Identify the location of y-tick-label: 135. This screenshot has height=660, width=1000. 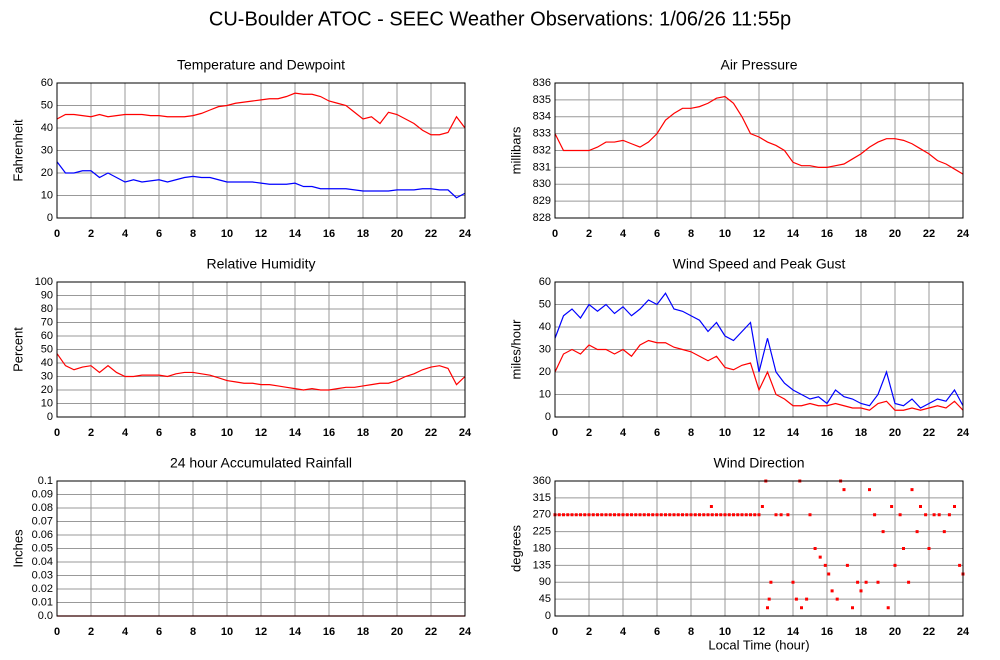
(542, 565).